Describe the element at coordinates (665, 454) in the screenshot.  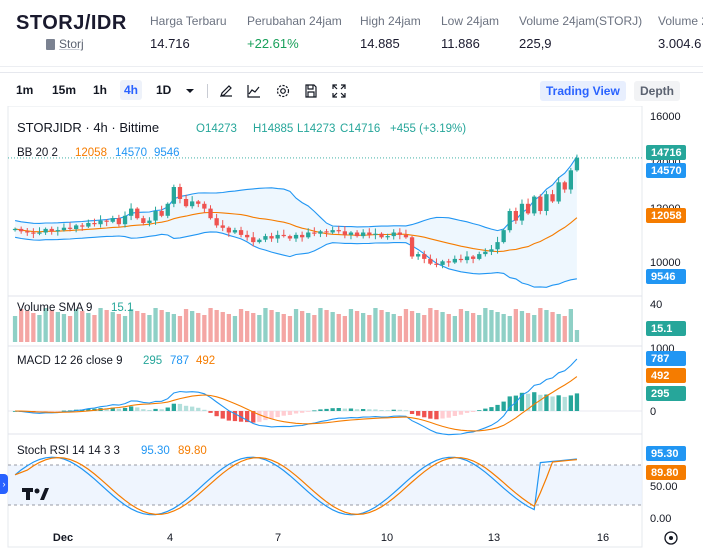
I see `stoch-tag: 95.30` at that location.